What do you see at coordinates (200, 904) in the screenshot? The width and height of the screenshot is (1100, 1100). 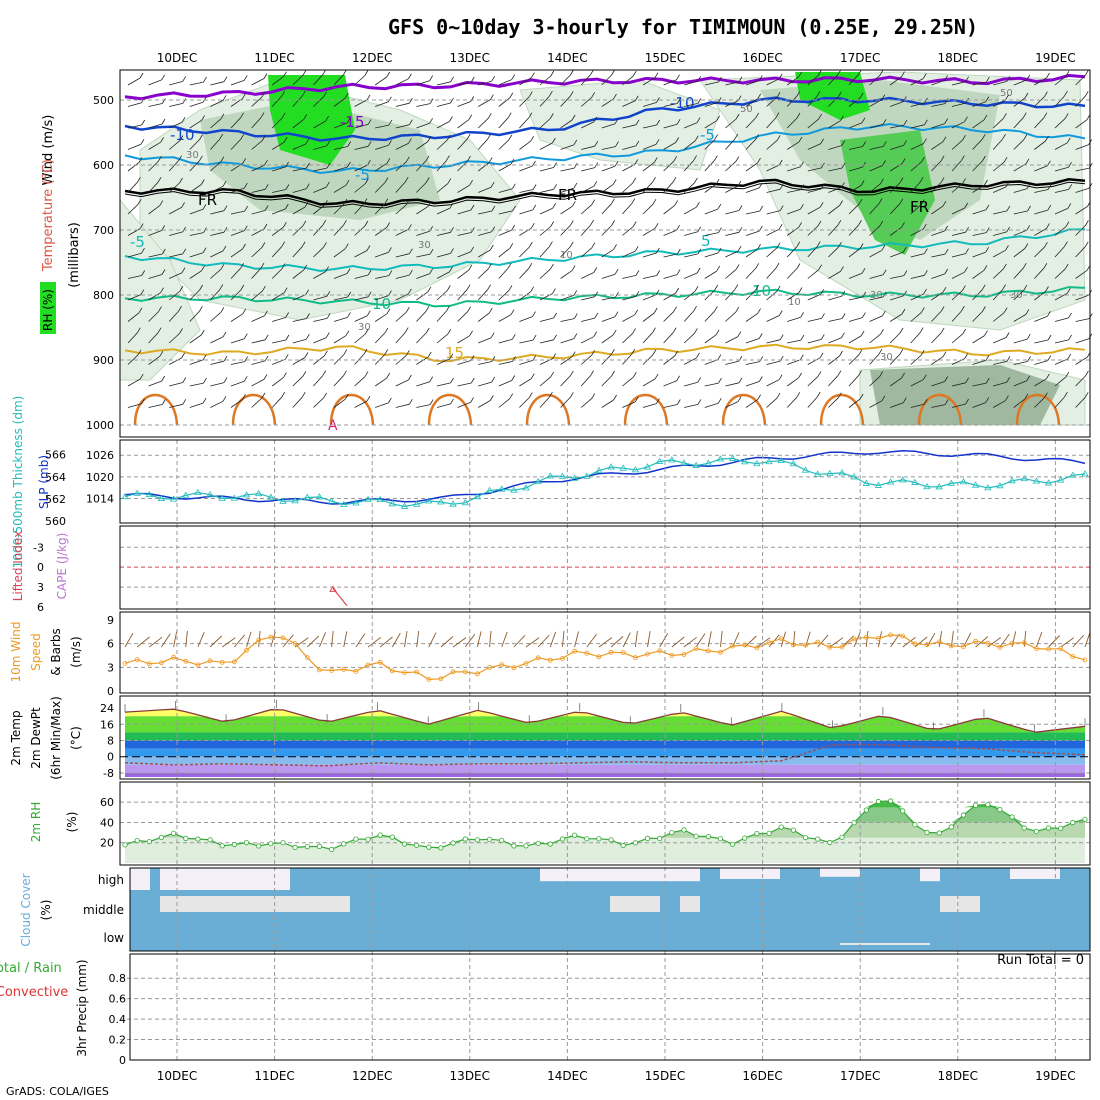 I see `cloud-middle-gap` at bounding box center [200, 904].